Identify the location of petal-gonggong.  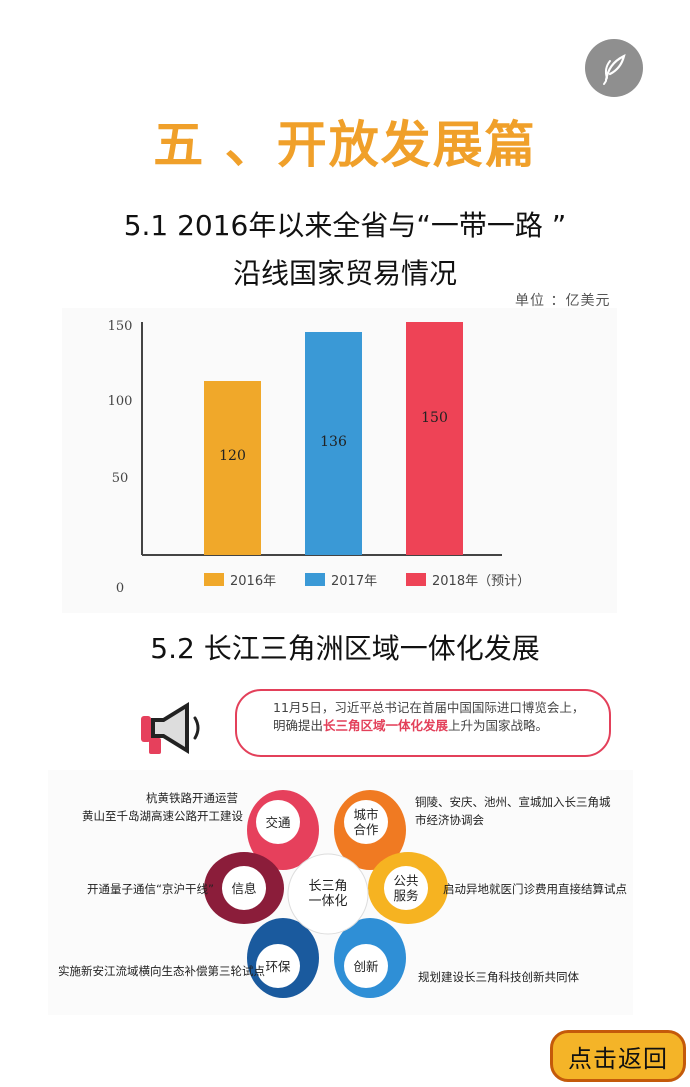
(408, 888).